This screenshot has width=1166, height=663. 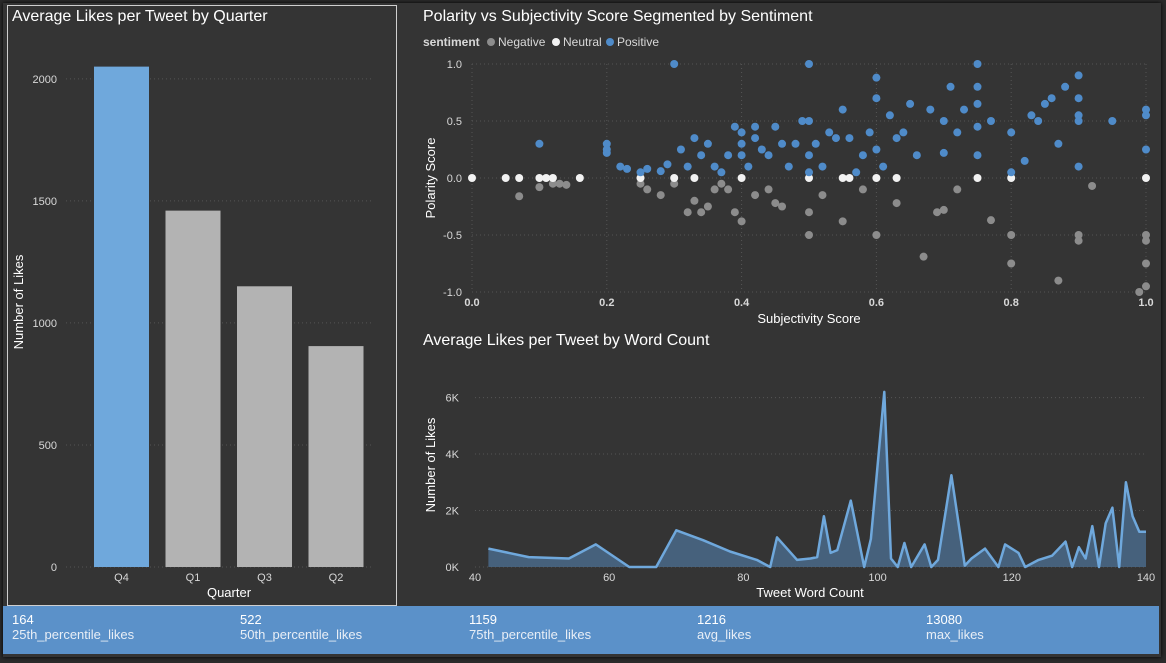 What do you see at coordinates (301, 627) in the screenshot?
I see `kpi-50th-percentile: 522 50th_percentile_likes` at bounding box center [301, 627].